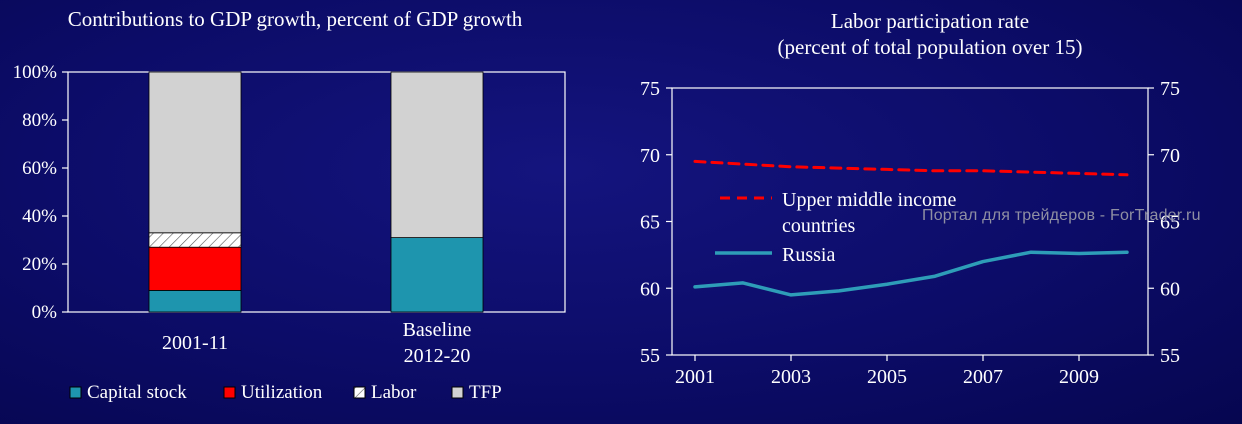  Describe the element at coordinates (930, 47) in the screenshot. I see `labor-chart-subtitle: (percent of total population over 15)` at that location.